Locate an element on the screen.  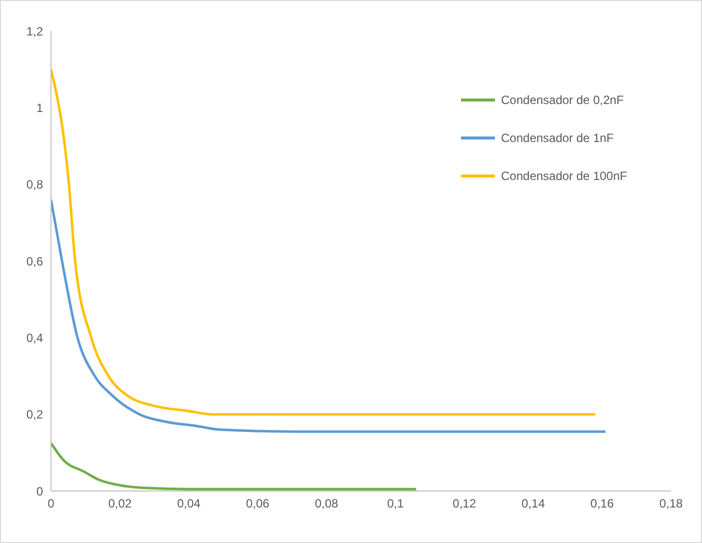
x-tick-label: 0,08 is located at coordinates (326, 503).